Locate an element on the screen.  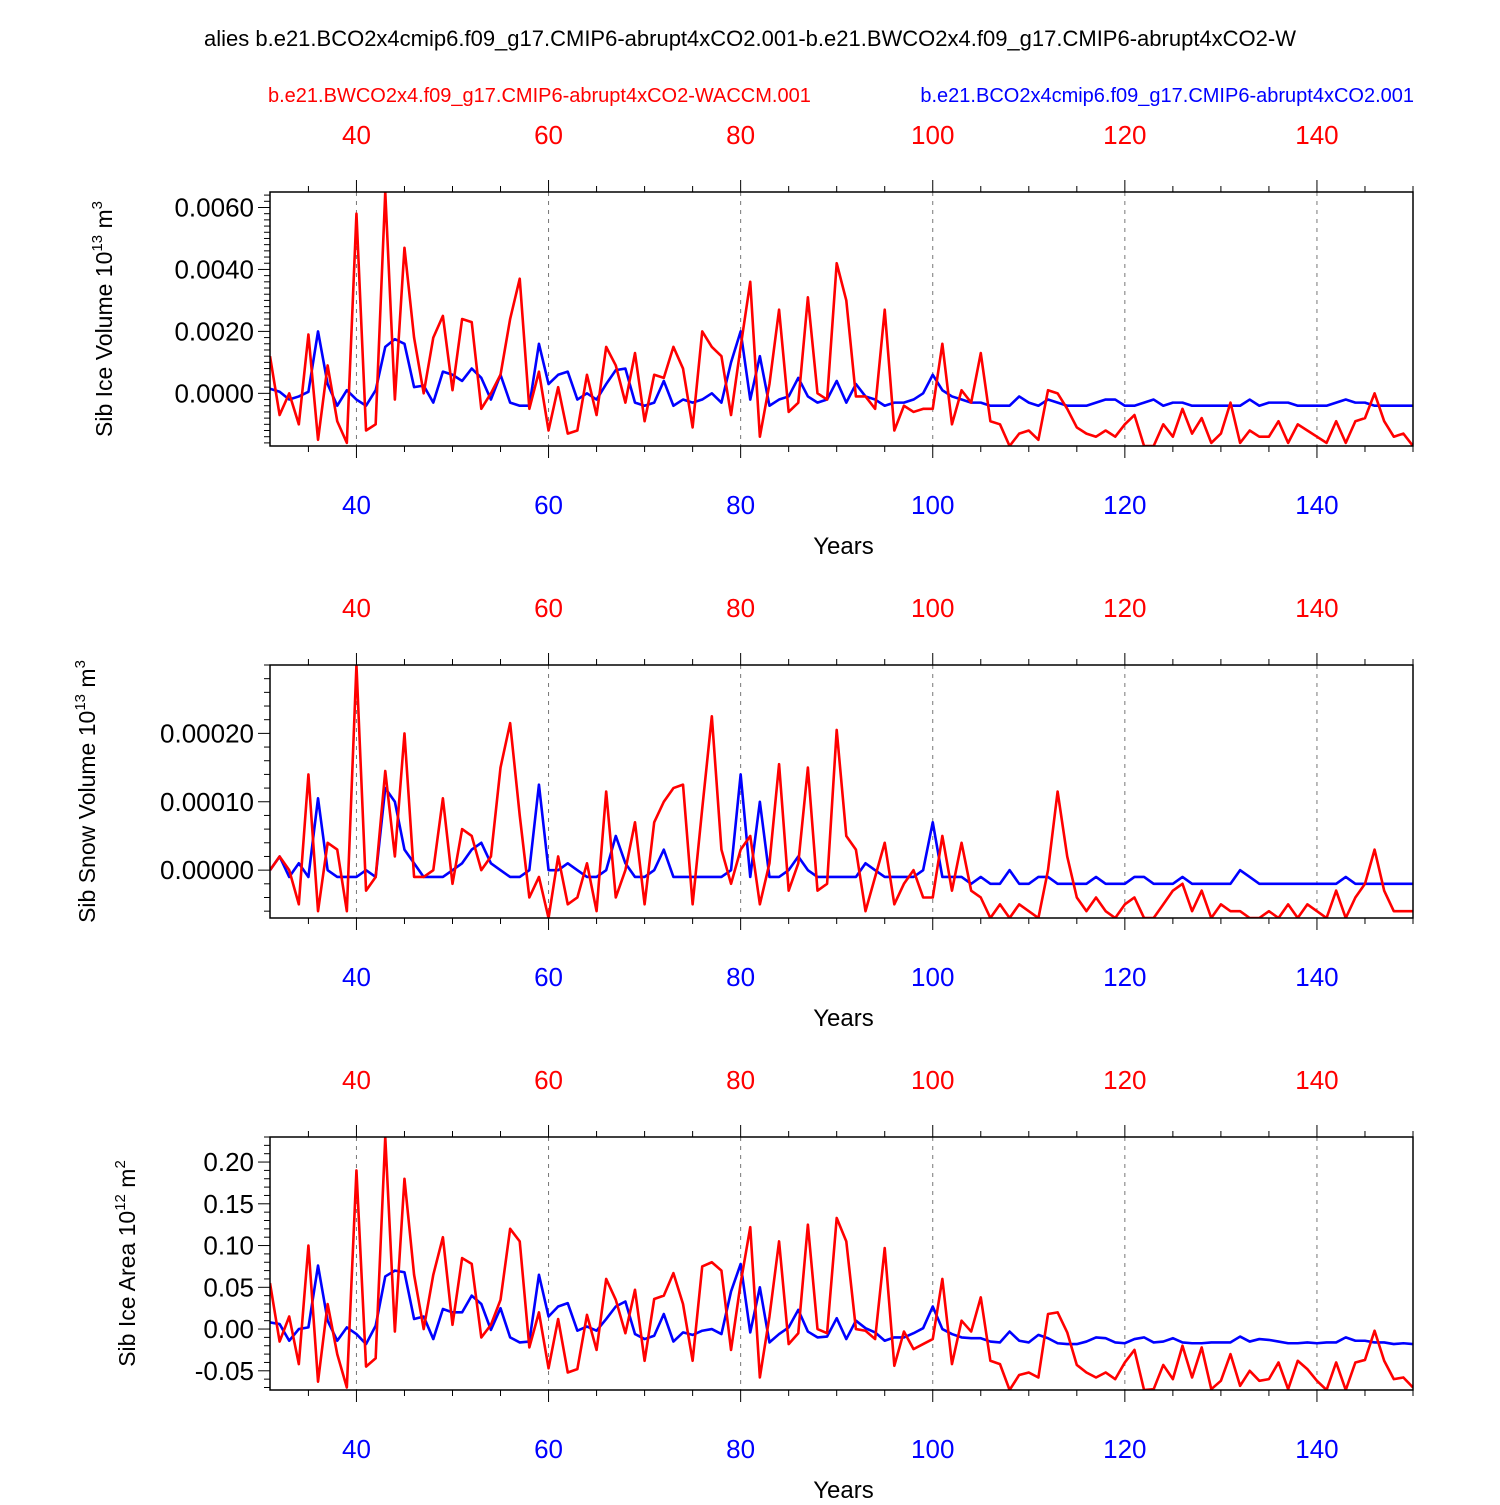
y-tick-label: 0.0000 is located at coordinates (214, 393).